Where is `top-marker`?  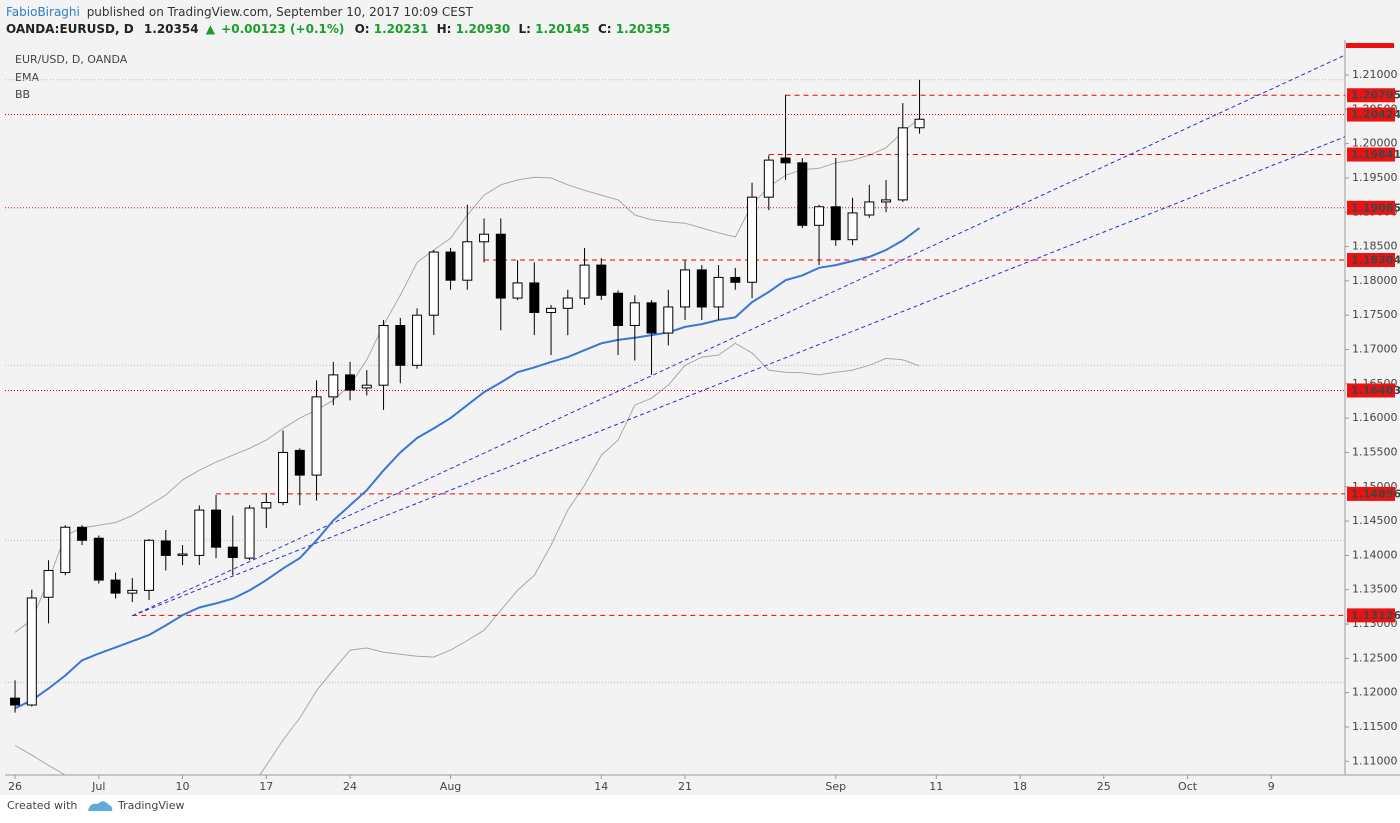 top-marker is located at coordinates (1370, 45).